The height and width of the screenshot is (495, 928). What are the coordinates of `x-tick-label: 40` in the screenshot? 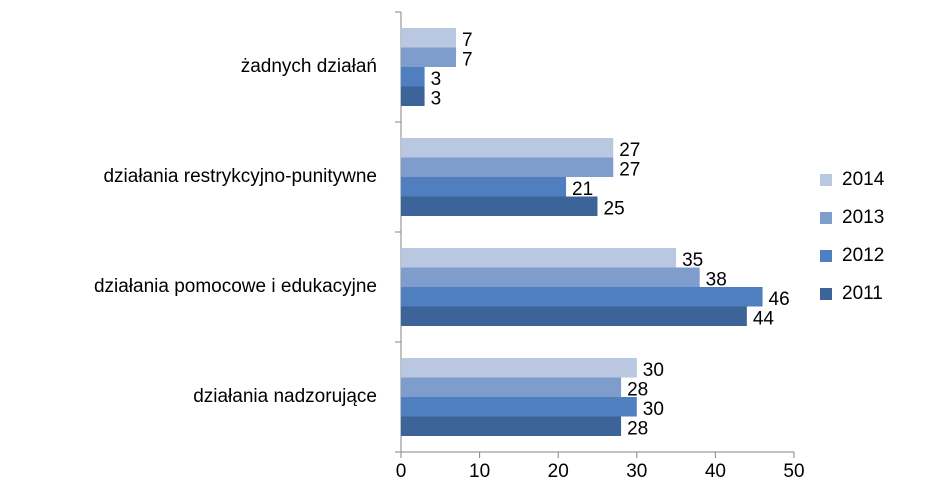 It's located at (715, 471).